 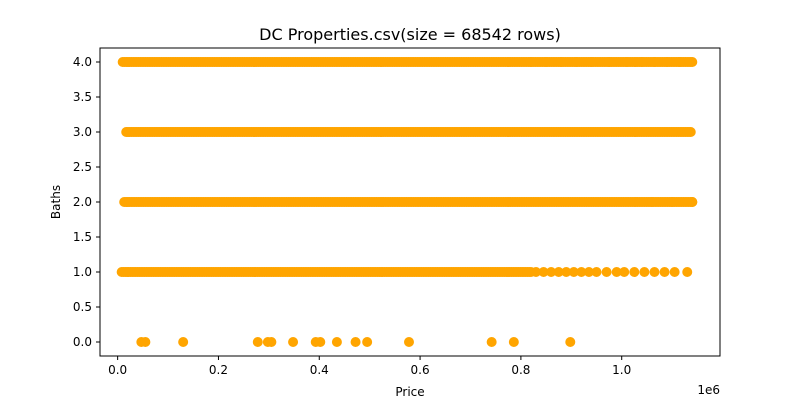 I want to click on x-tick-label: 0.8, so click(x=520, y=370).